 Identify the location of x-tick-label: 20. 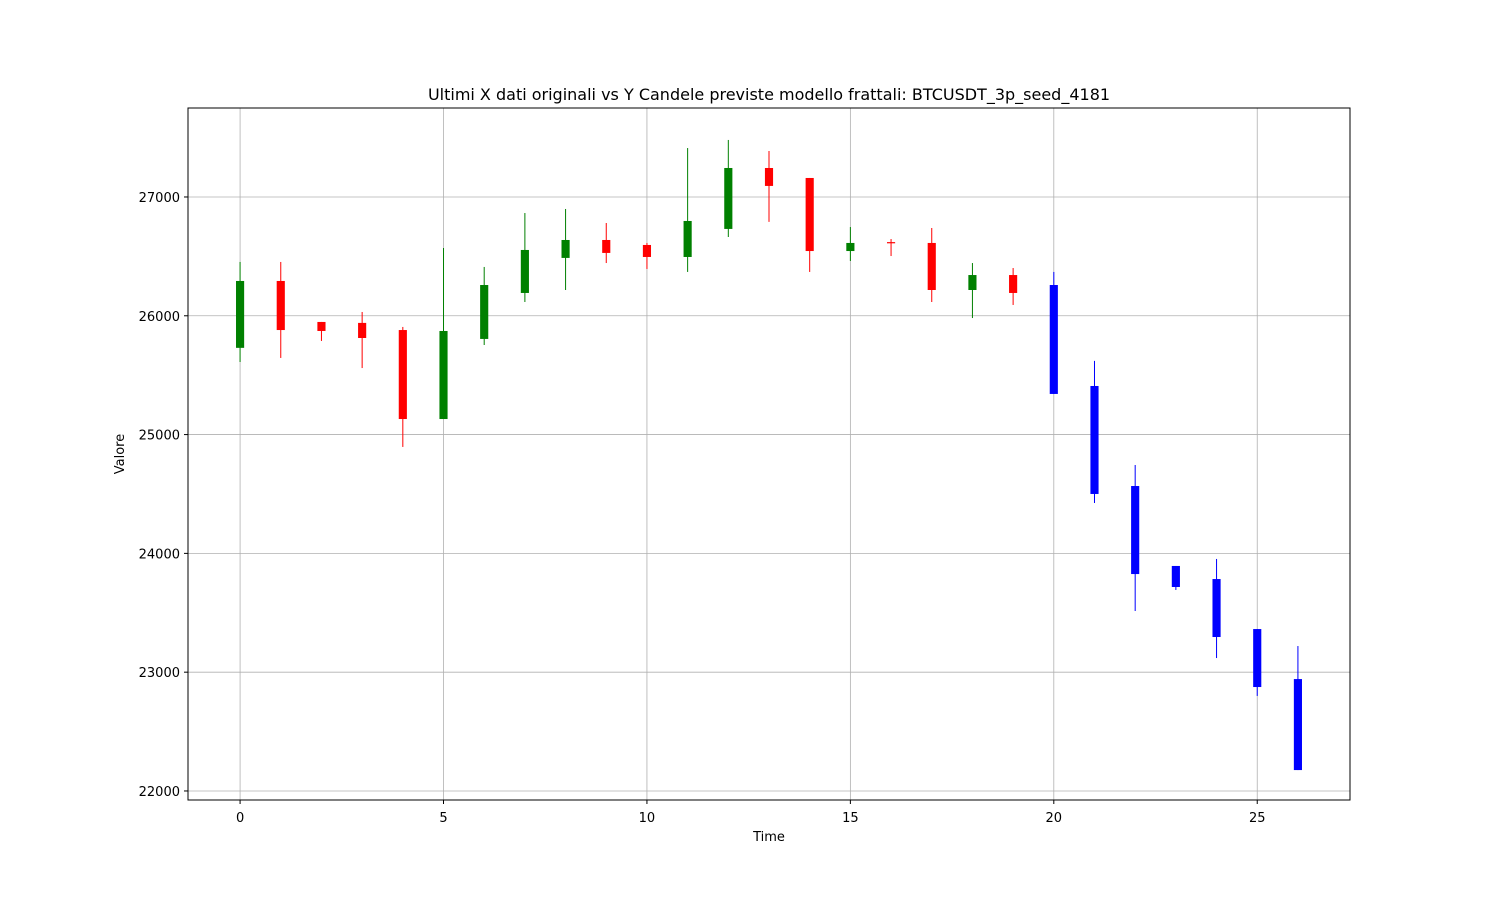
(1054, 818).